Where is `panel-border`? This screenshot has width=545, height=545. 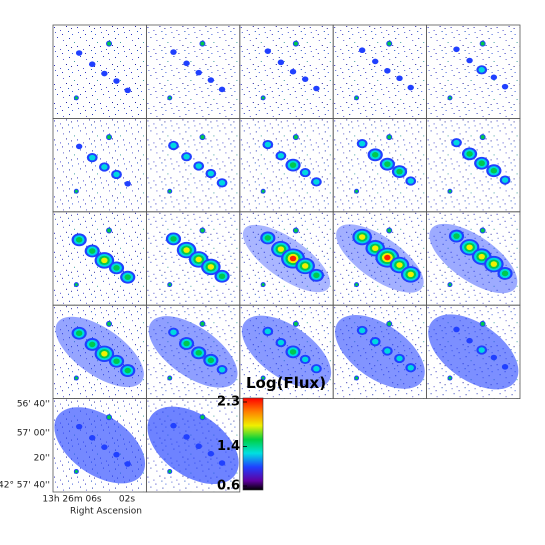
panel-border is located at coordinates (193, 445).